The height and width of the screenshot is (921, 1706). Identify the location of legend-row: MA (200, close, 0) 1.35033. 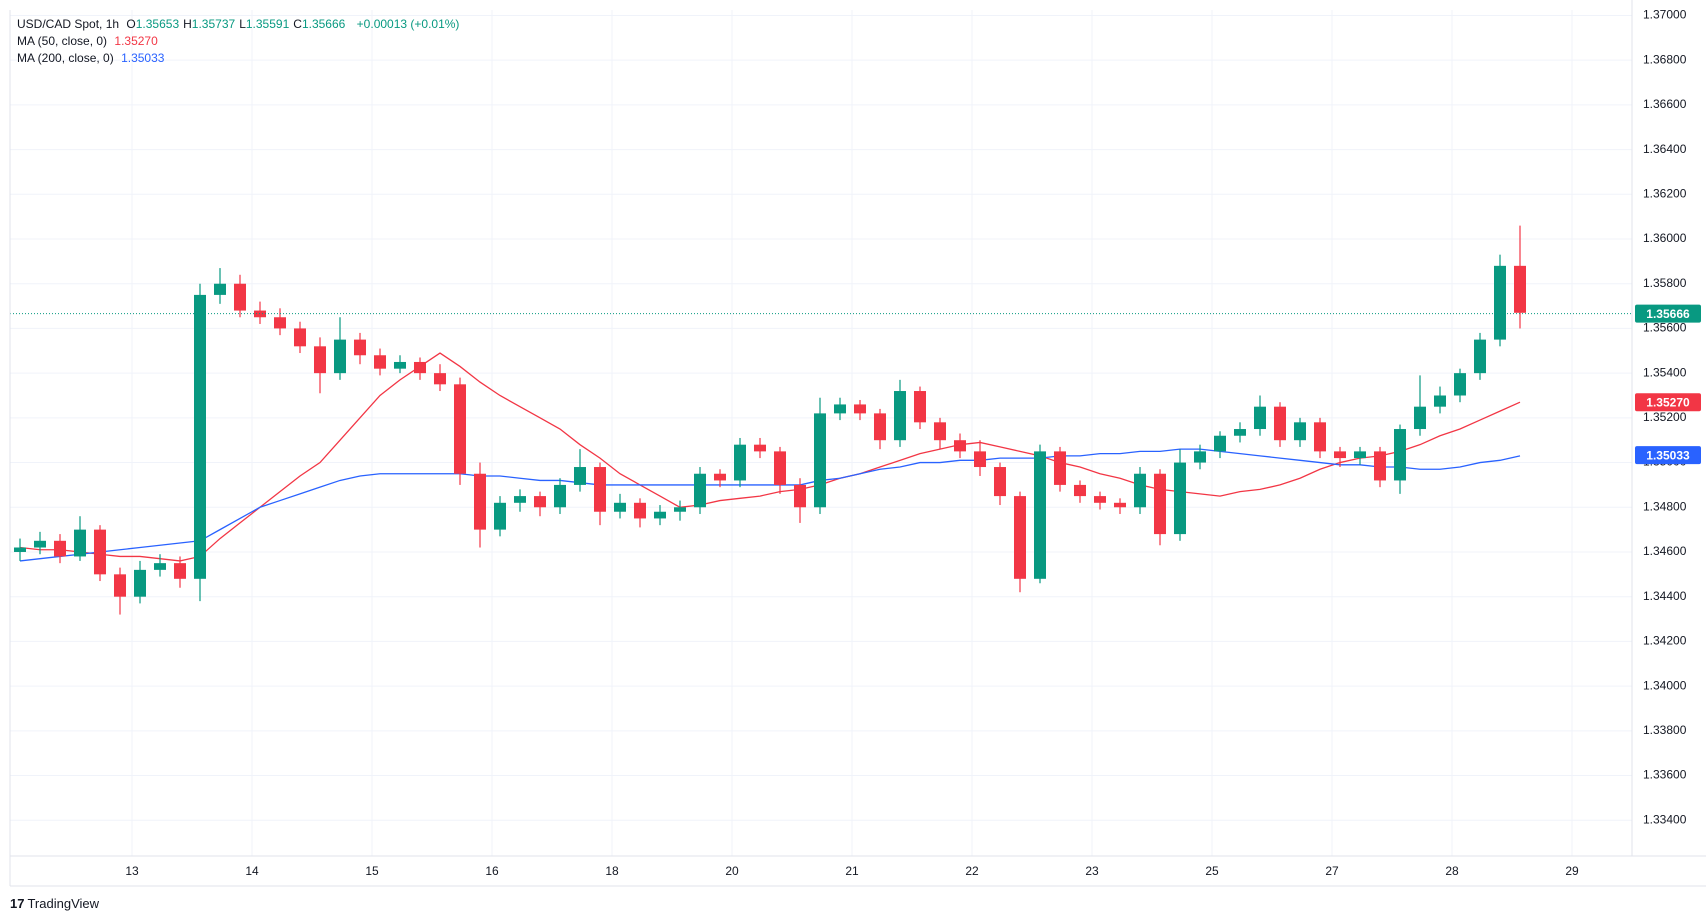
(240, 58).